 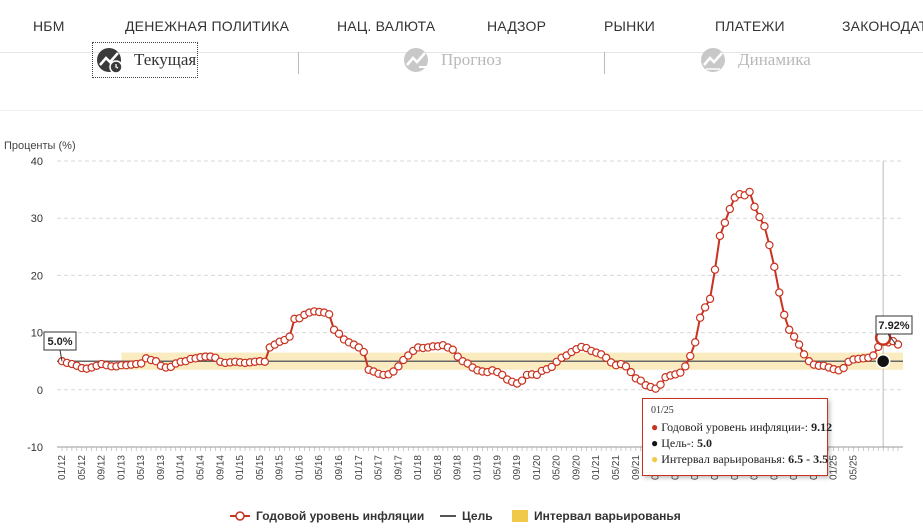 I want to click on x-tick-label: 01/12, so click(x=62, y=467).